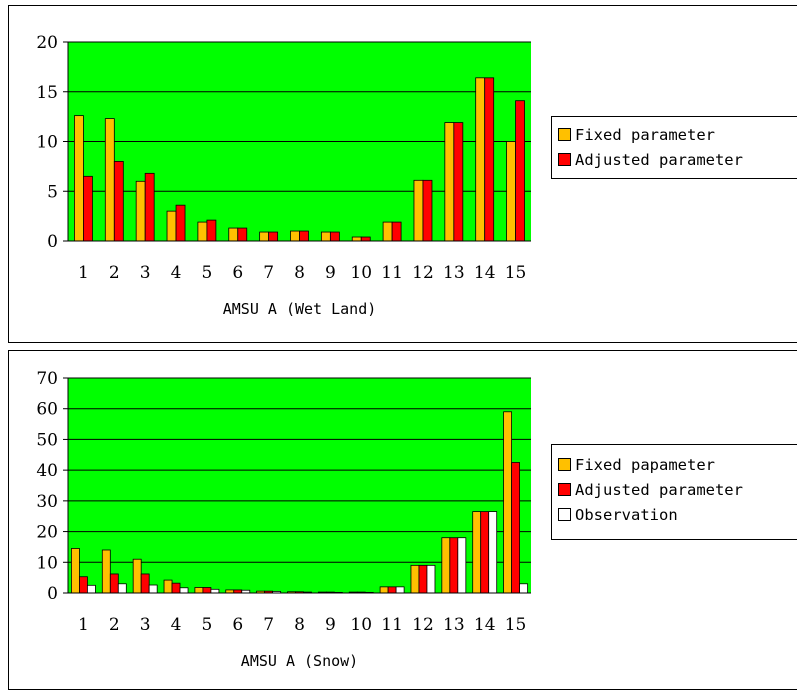  Describe the element at coordinates (47, 93) in the screenshot. I see `y-tick-label: 15` at that location.